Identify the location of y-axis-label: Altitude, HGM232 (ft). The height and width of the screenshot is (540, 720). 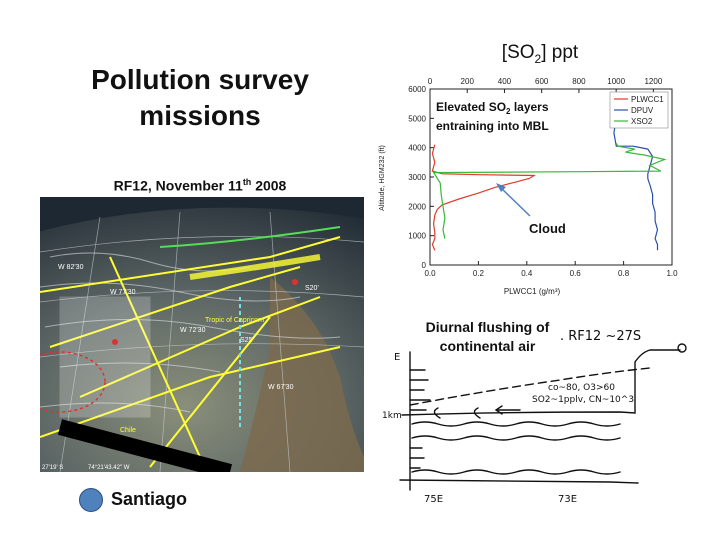
(382, 178).